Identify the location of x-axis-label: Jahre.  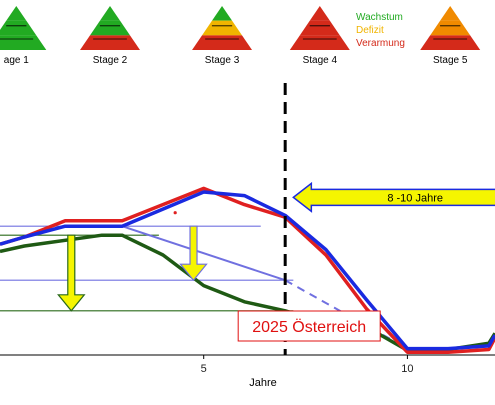
(263, 383).